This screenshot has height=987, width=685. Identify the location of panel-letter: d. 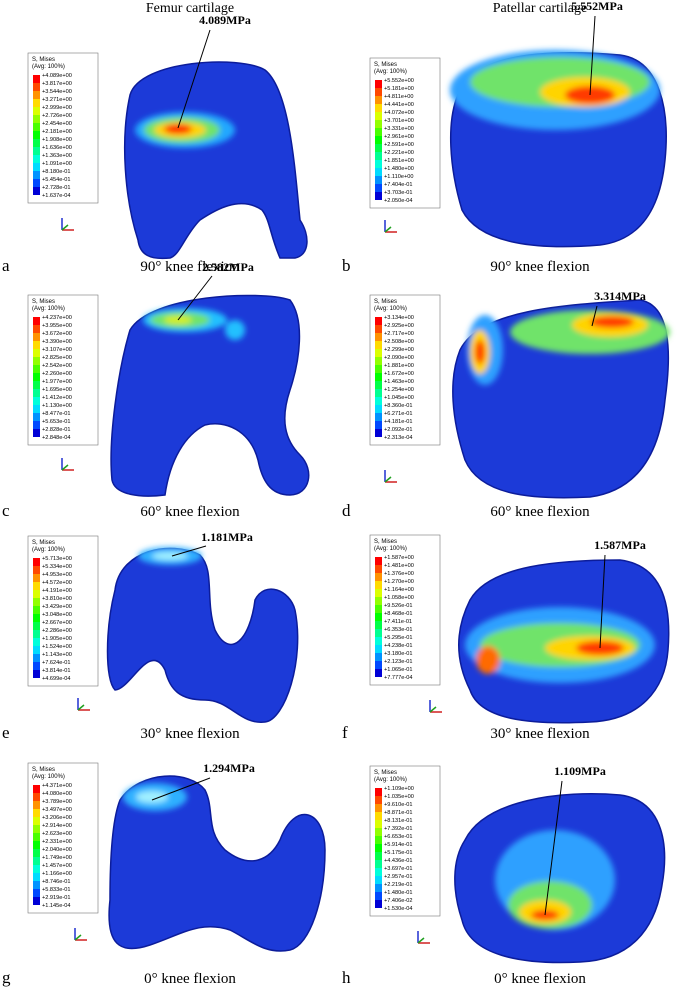
(346, 510).